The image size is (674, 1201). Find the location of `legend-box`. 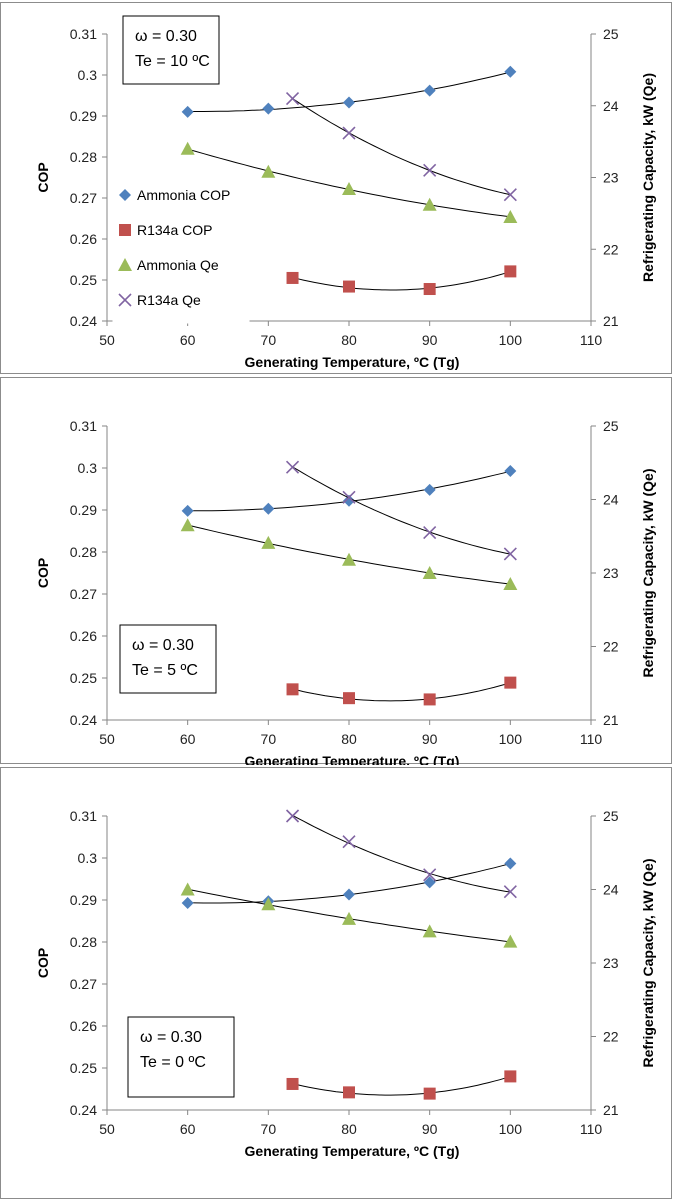

legend-box is located at coordinates (181, 248).